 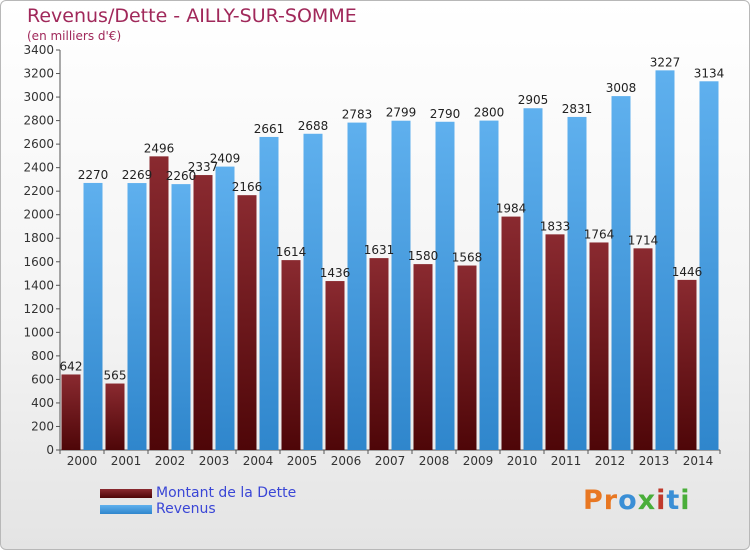 I want to click on data-label-dette: 1833, so click(x=555, y=226).